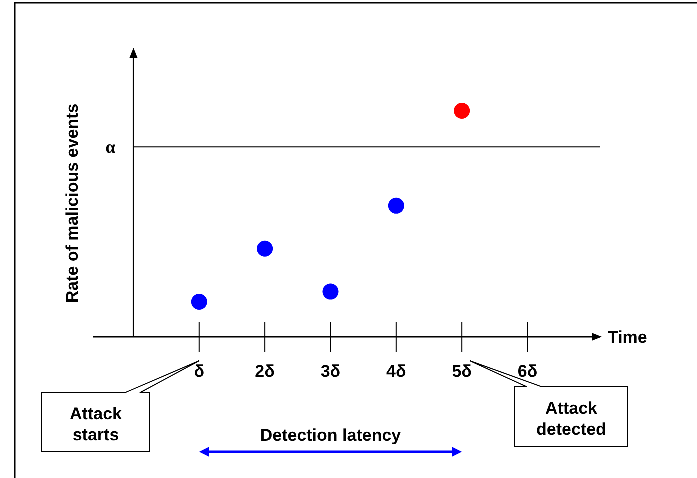 The width and height of the screenshot is (697, 478). What do you see at coordinates (571, 419) in the screenshot?
I see `text: Attack detected` at bounding box center [571, 419].